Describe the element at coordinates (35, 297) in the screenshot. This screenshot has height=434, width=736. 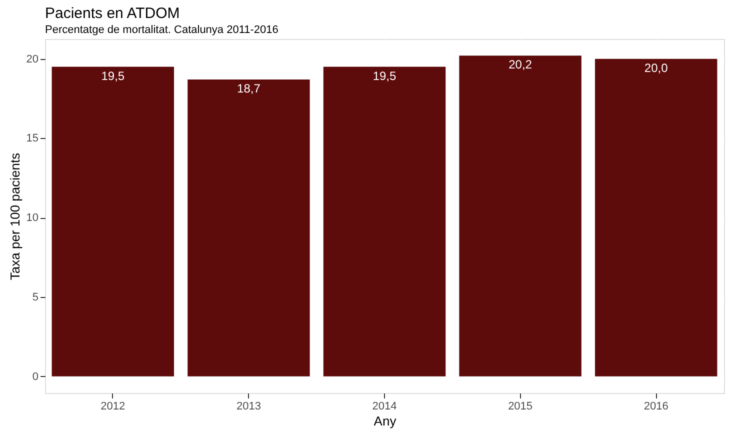
I see `y-tick-label: 5` at that location.